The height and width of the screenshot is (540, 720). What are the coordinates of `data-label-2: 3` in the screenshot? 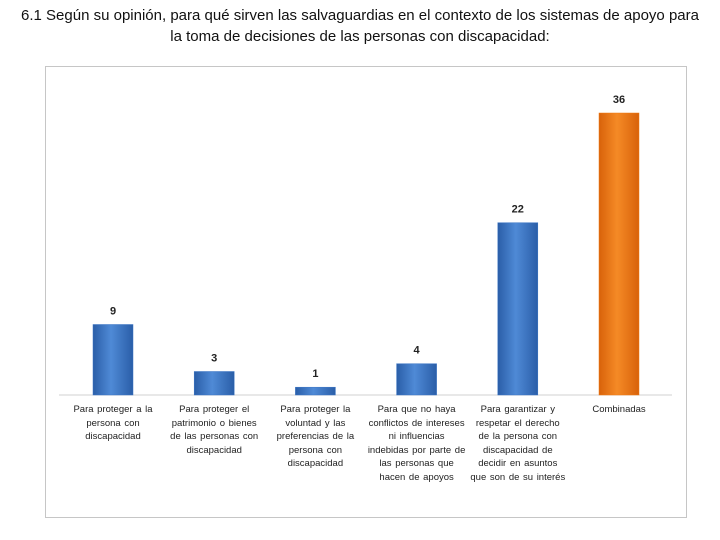 It's located at (214, 359).